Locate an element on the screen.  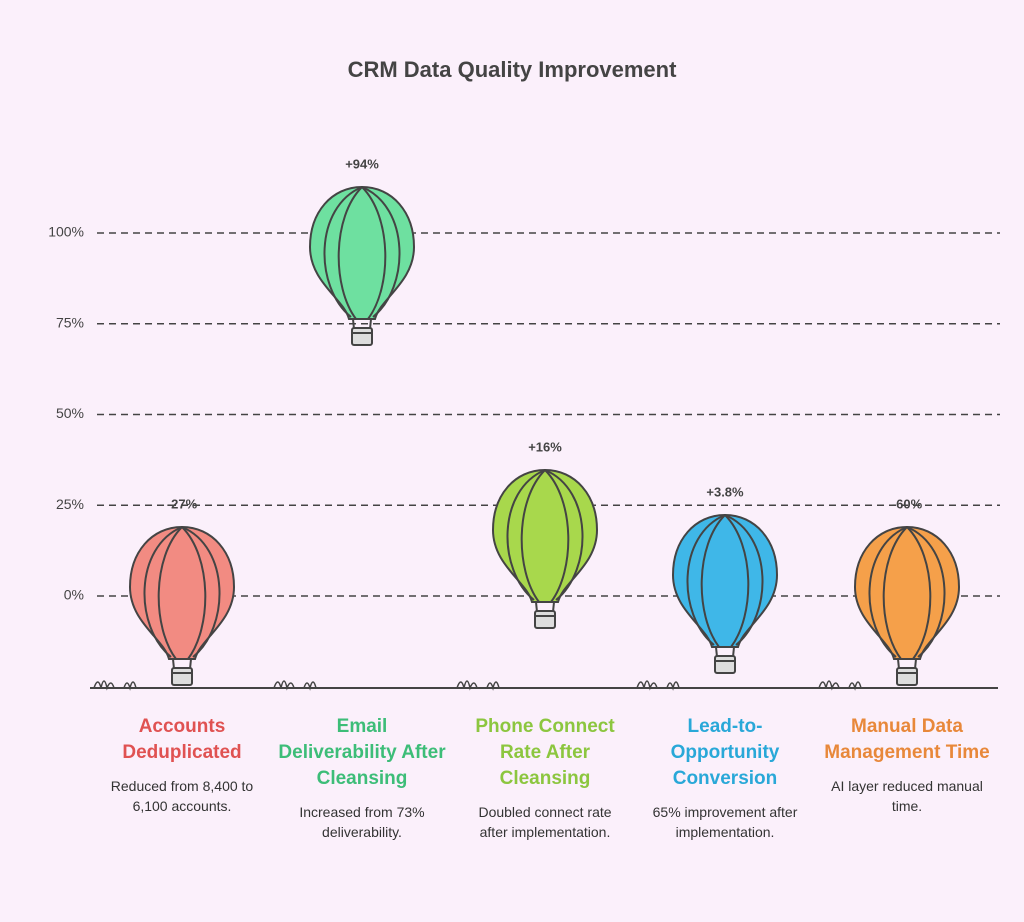
description: Increased from 73% deliverability. is located at coordinates (362, 822).